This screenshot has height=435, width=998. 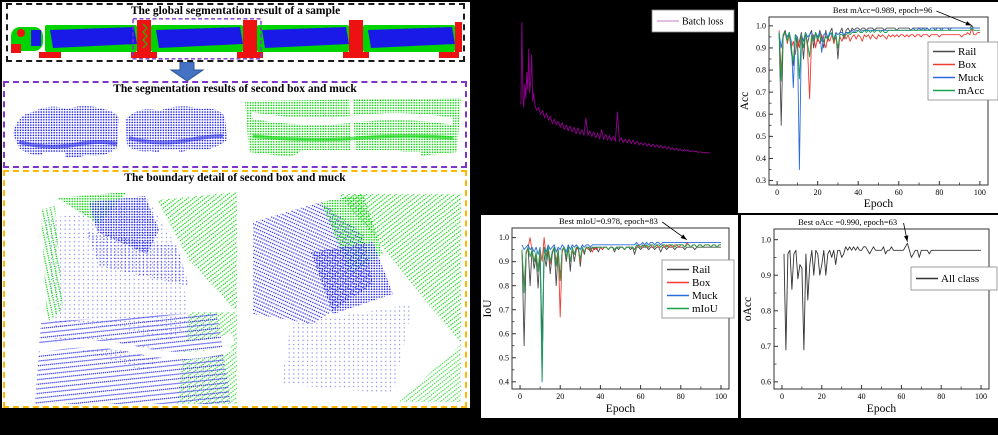 I want to click on legend: Batch loss, so click(x=693, y=21).